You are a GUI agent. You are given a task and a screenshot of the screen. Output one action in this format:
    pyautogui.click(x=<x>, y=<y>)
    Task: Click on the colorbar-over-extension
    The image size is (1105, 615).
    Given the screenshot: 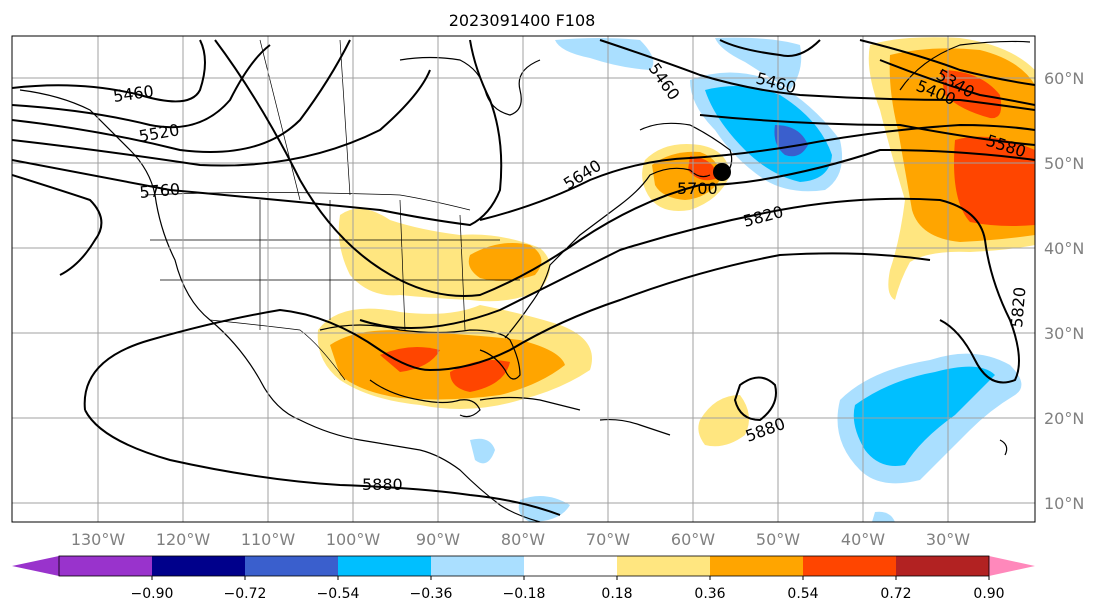 What is the action you would take?
    pyautogui.click(x=1012, y=566)
    